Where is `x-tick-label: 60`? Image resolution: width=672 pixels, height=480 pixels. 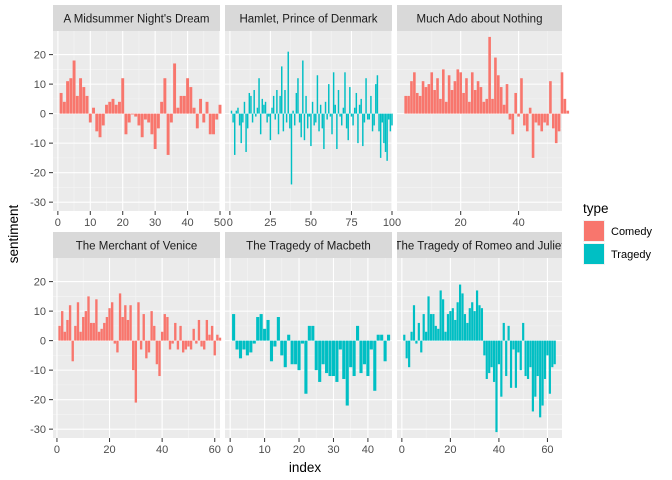
x-tick-label: 60 is located at coordinates (215, 450).